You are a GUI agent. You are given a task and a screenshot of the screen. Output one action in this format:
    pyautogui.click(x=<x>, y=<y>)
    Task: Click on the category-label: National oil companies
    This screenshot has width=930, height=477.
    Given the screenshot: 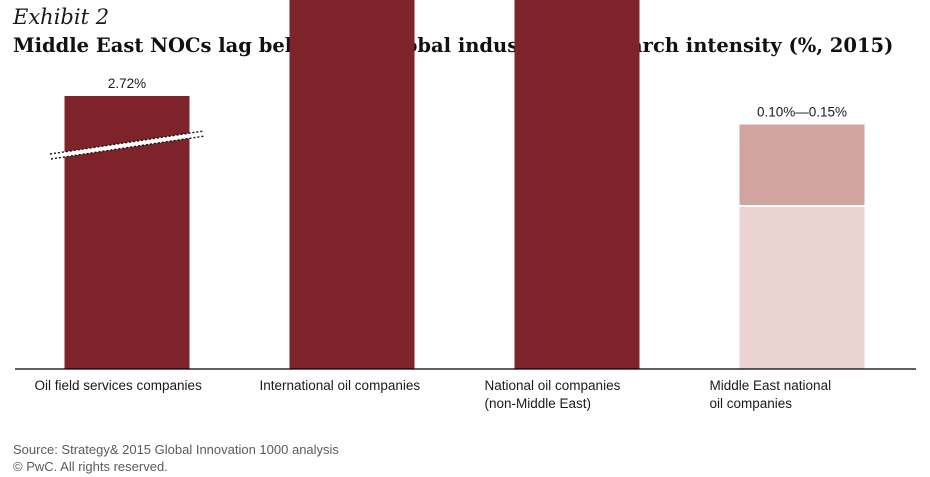 What is the action you would take?
    pyautogui.click(x=553, y=385)
    